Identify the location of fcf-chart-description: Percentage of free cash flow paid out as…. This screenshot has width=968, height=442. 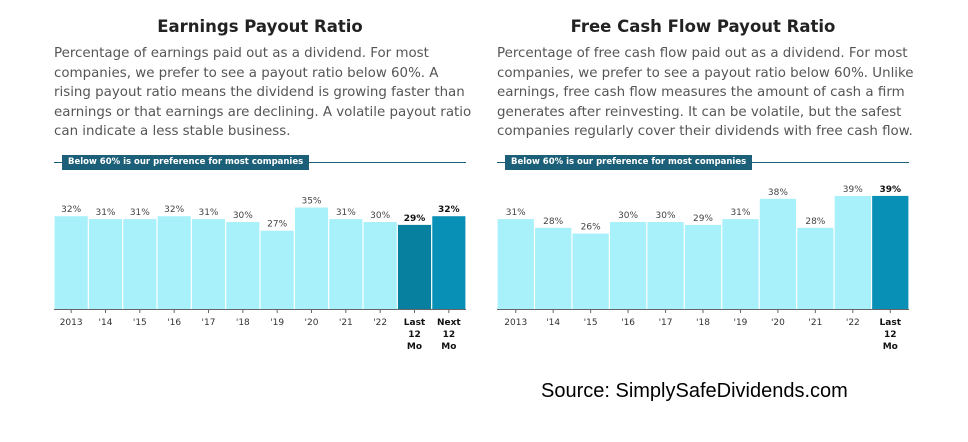
(705, 92).